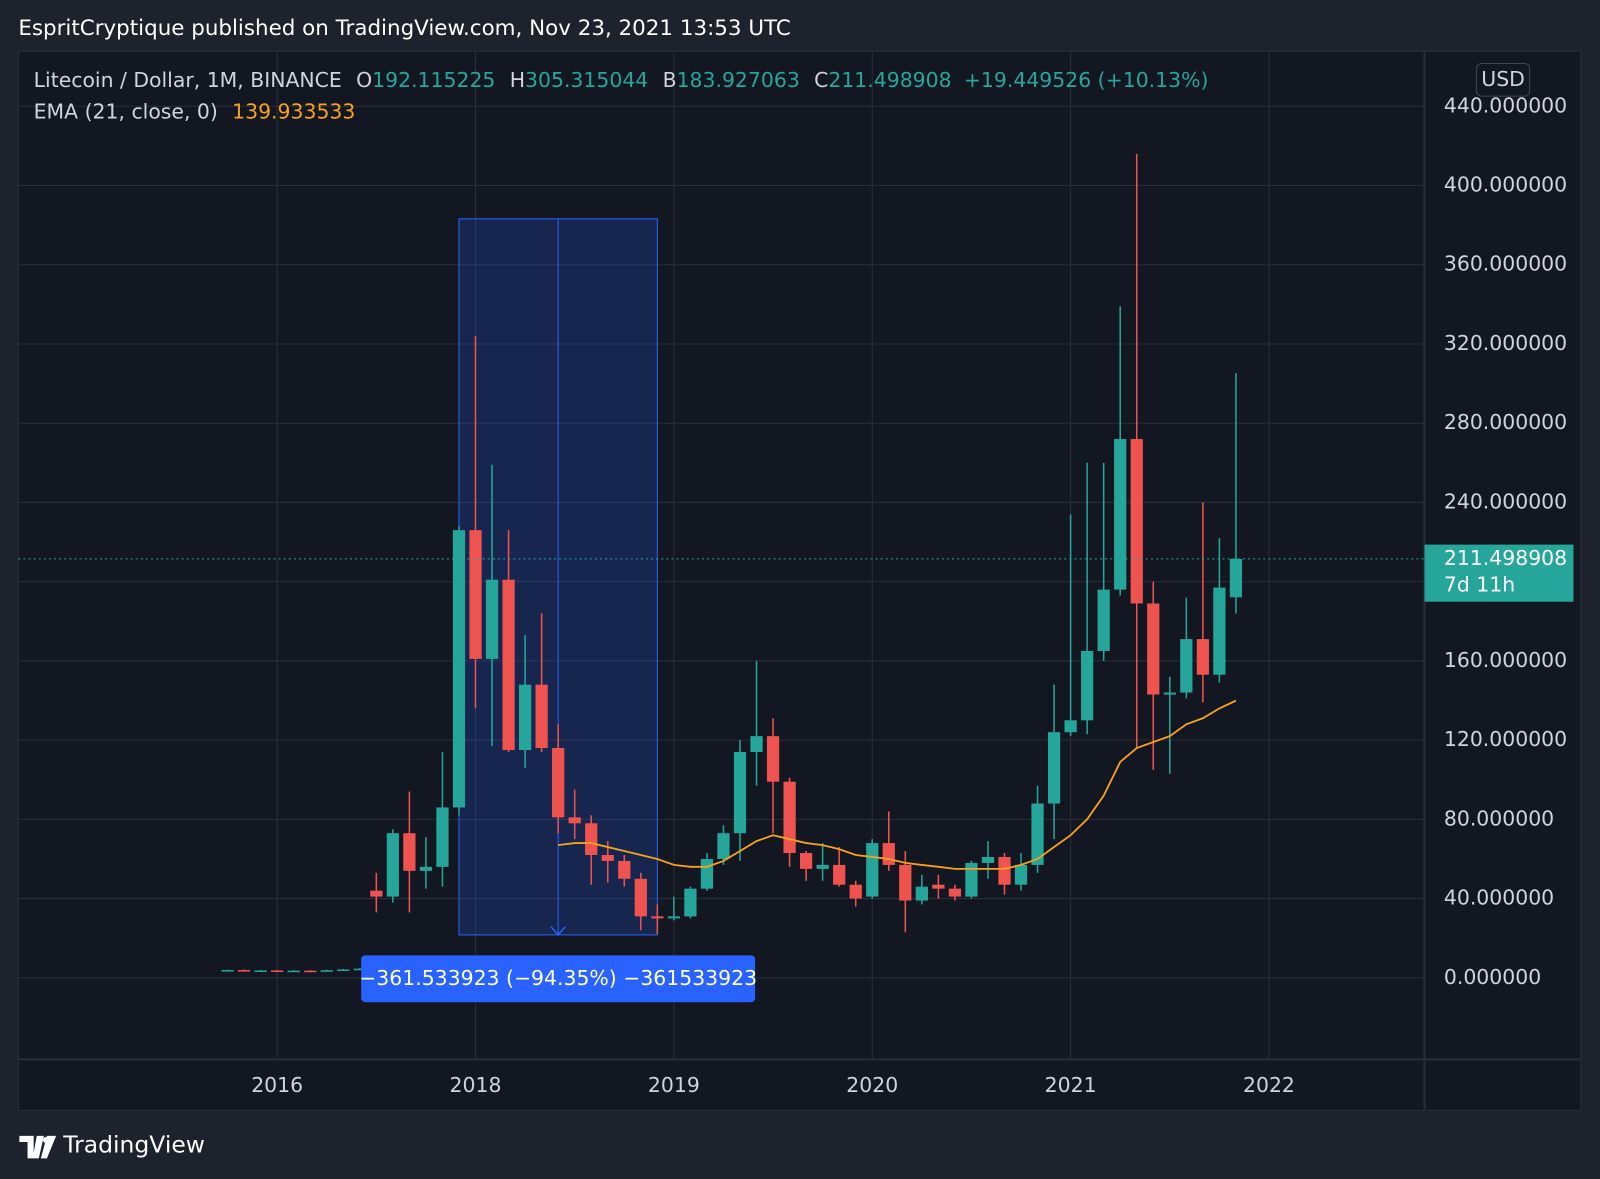 This screenshot has height=1179, width=1600. What do you see at coordinates (476, 1085) in the screenshot?
I see `x-tick-label: 2018` at bounding box center [476, 1085].